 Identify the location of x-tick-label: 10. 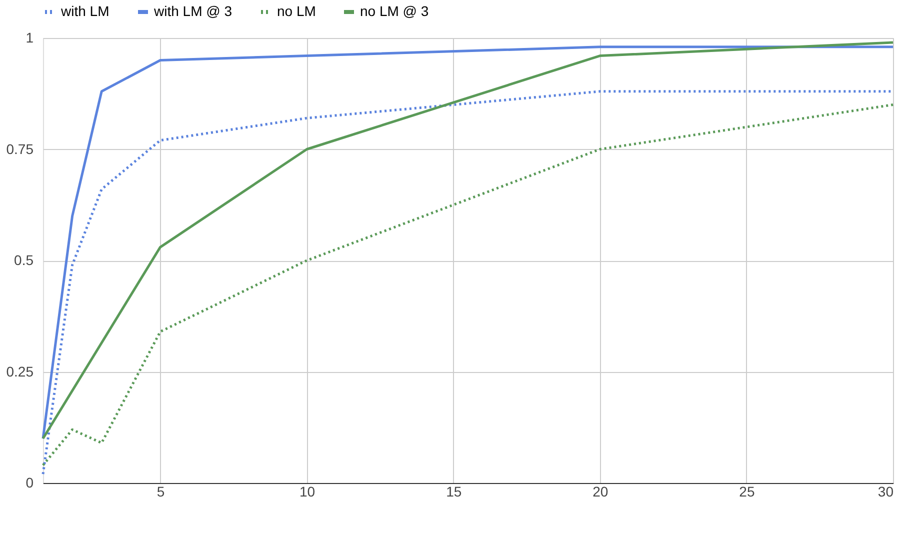
(308, 492).